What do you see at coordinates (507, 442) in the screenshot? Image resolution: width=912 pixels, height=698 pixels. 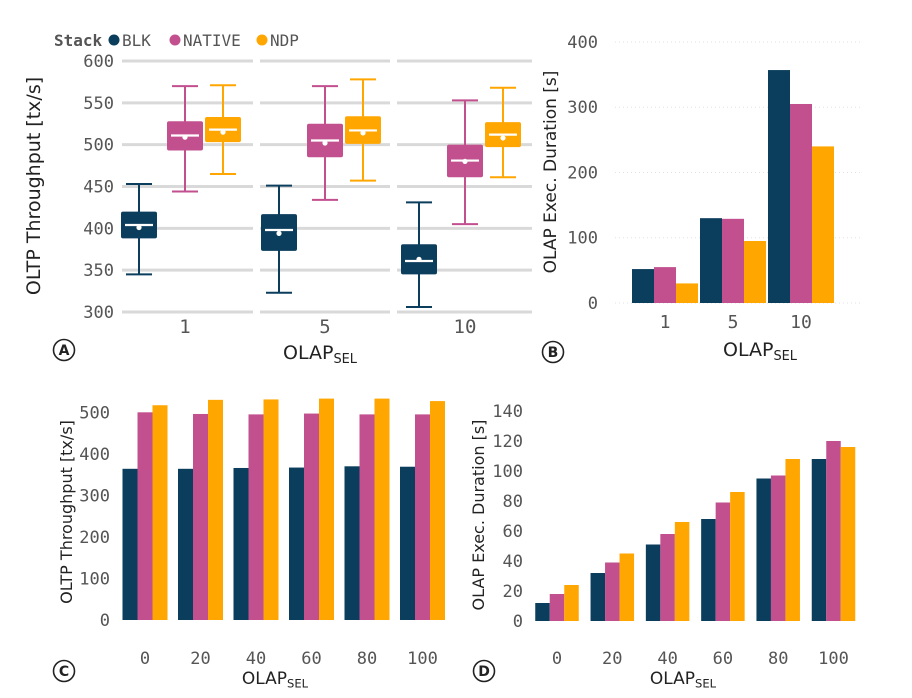 I see `y-tick-label: 120` at bounding box center [507, 442].